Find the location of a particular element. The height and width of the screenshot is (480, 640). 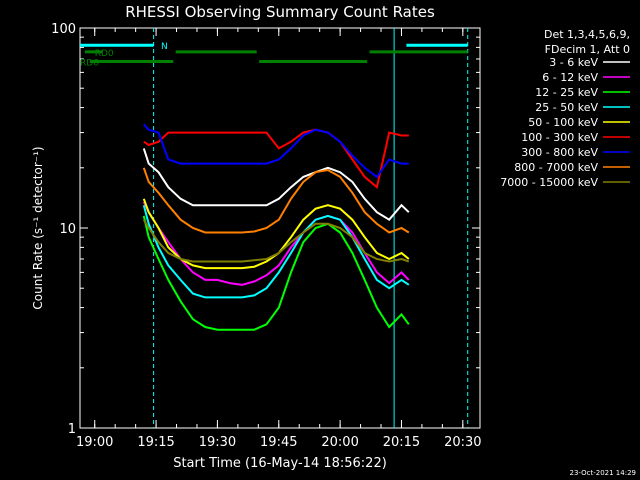

y-tick-label: 100 is located at coordinates (63, 29).